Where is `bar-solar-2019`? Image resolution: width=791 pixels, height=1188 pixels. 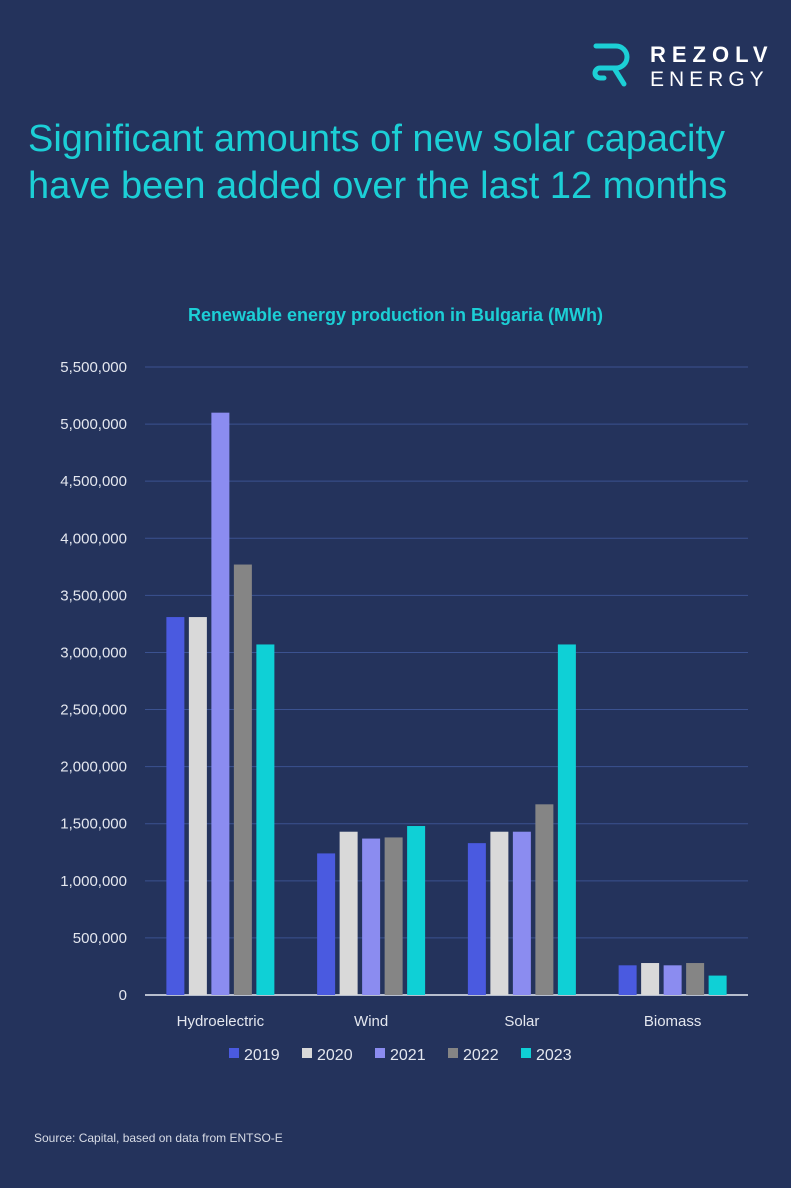
bar-solar-2019 is located at coordinates (476, 919).